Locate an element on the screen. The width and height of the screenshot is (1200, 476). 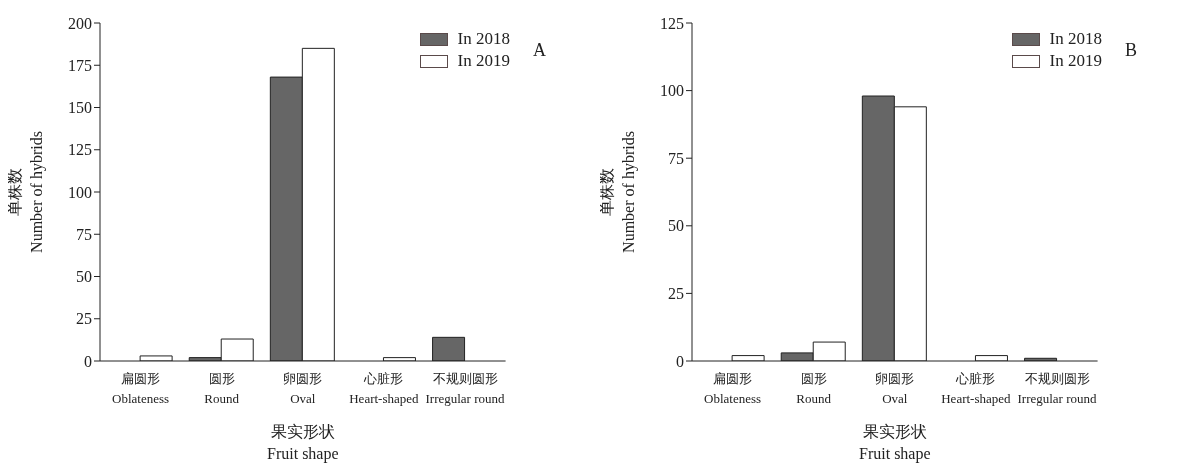
text: A is located at coordinates (539, 50).